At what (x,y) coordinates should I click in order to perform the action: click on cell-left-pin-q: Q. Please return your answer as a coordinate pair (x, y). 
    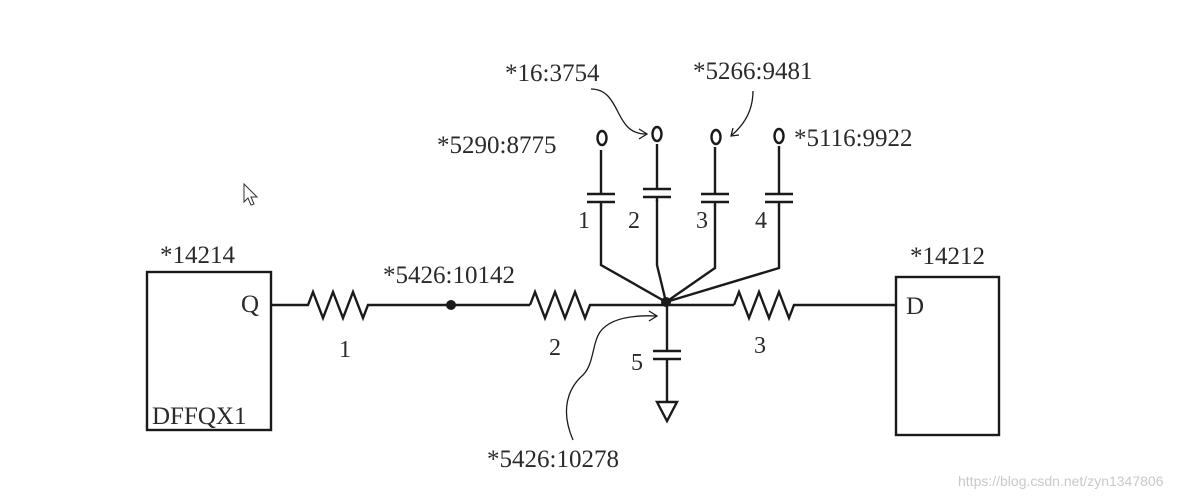
    Looking at the image, I should click on (250, 304).